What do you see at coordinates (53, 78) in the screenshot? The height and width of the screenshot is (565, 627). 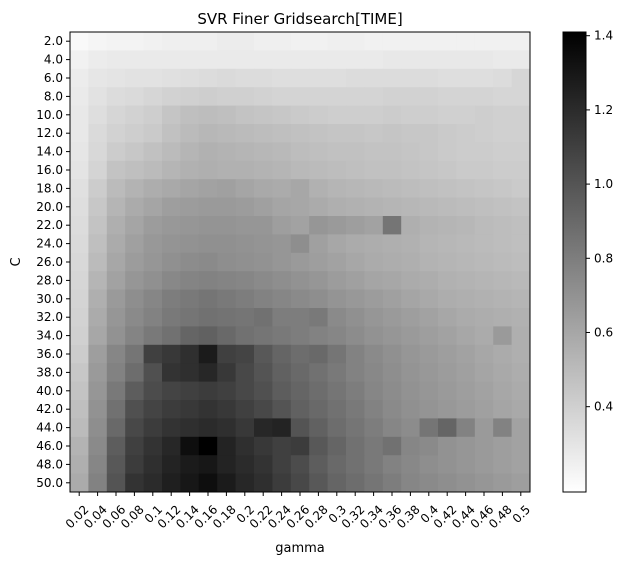 I see `y-tick-label: 6.0` at bounding box center [53, 78].